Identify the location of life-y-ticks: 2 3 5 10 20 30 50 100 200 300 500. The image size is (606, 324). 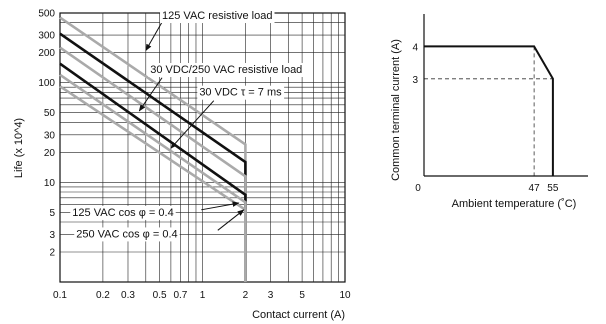
(46, 134).